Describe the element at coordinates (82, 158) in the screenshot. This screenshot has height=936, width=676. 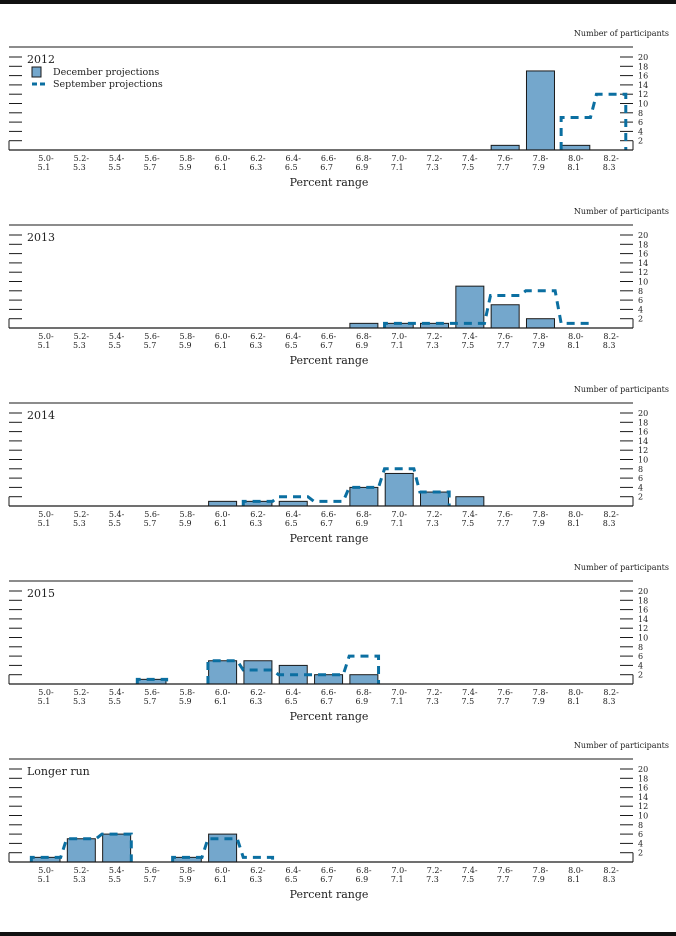
I see `x-tick-label: 5.2-` at that location.